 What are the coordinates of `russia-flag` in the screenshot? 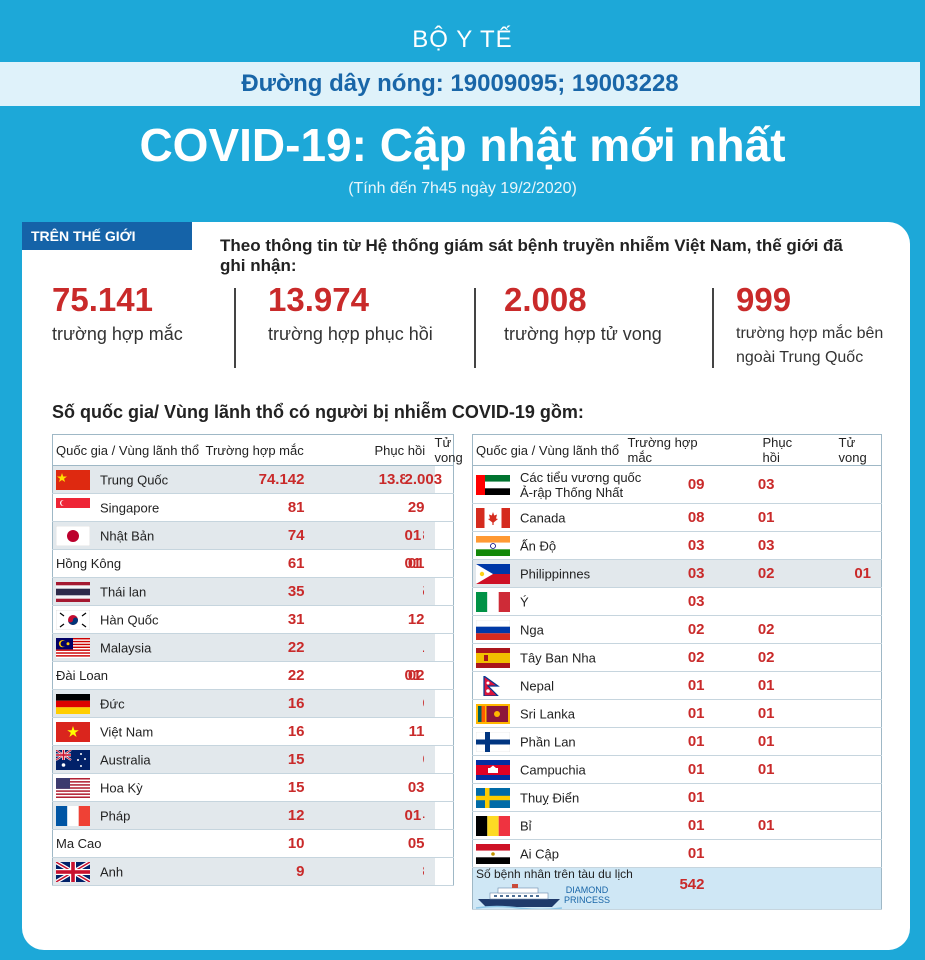 It's located at (493, 629).